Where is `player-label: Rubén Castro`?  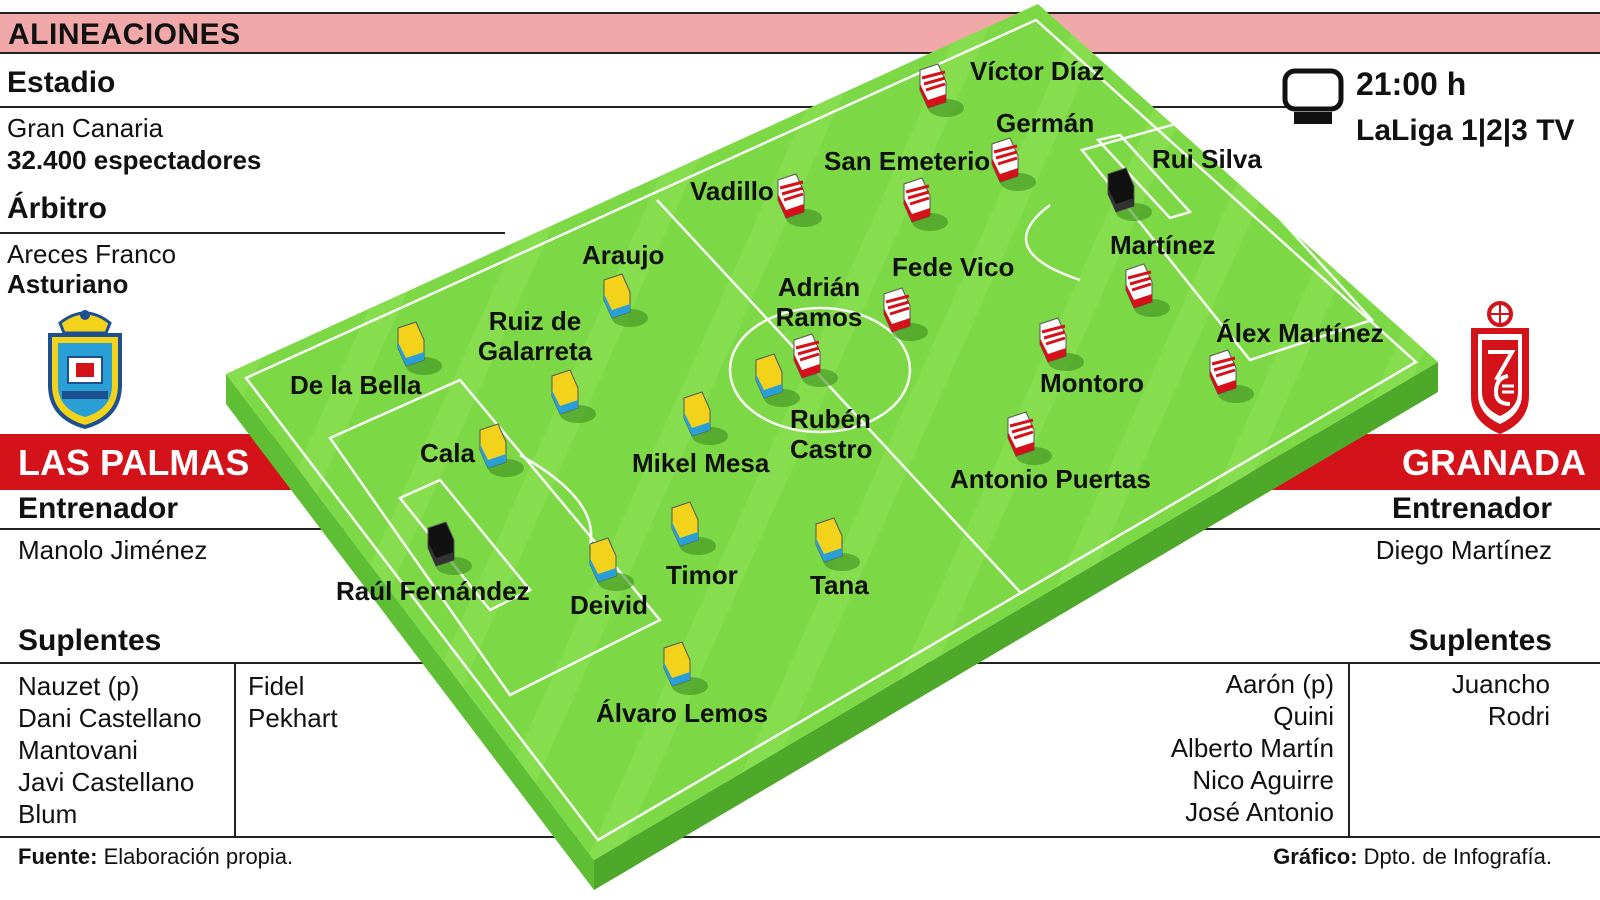 player-label: Rubén Castro is located at coordinates (831, 434).